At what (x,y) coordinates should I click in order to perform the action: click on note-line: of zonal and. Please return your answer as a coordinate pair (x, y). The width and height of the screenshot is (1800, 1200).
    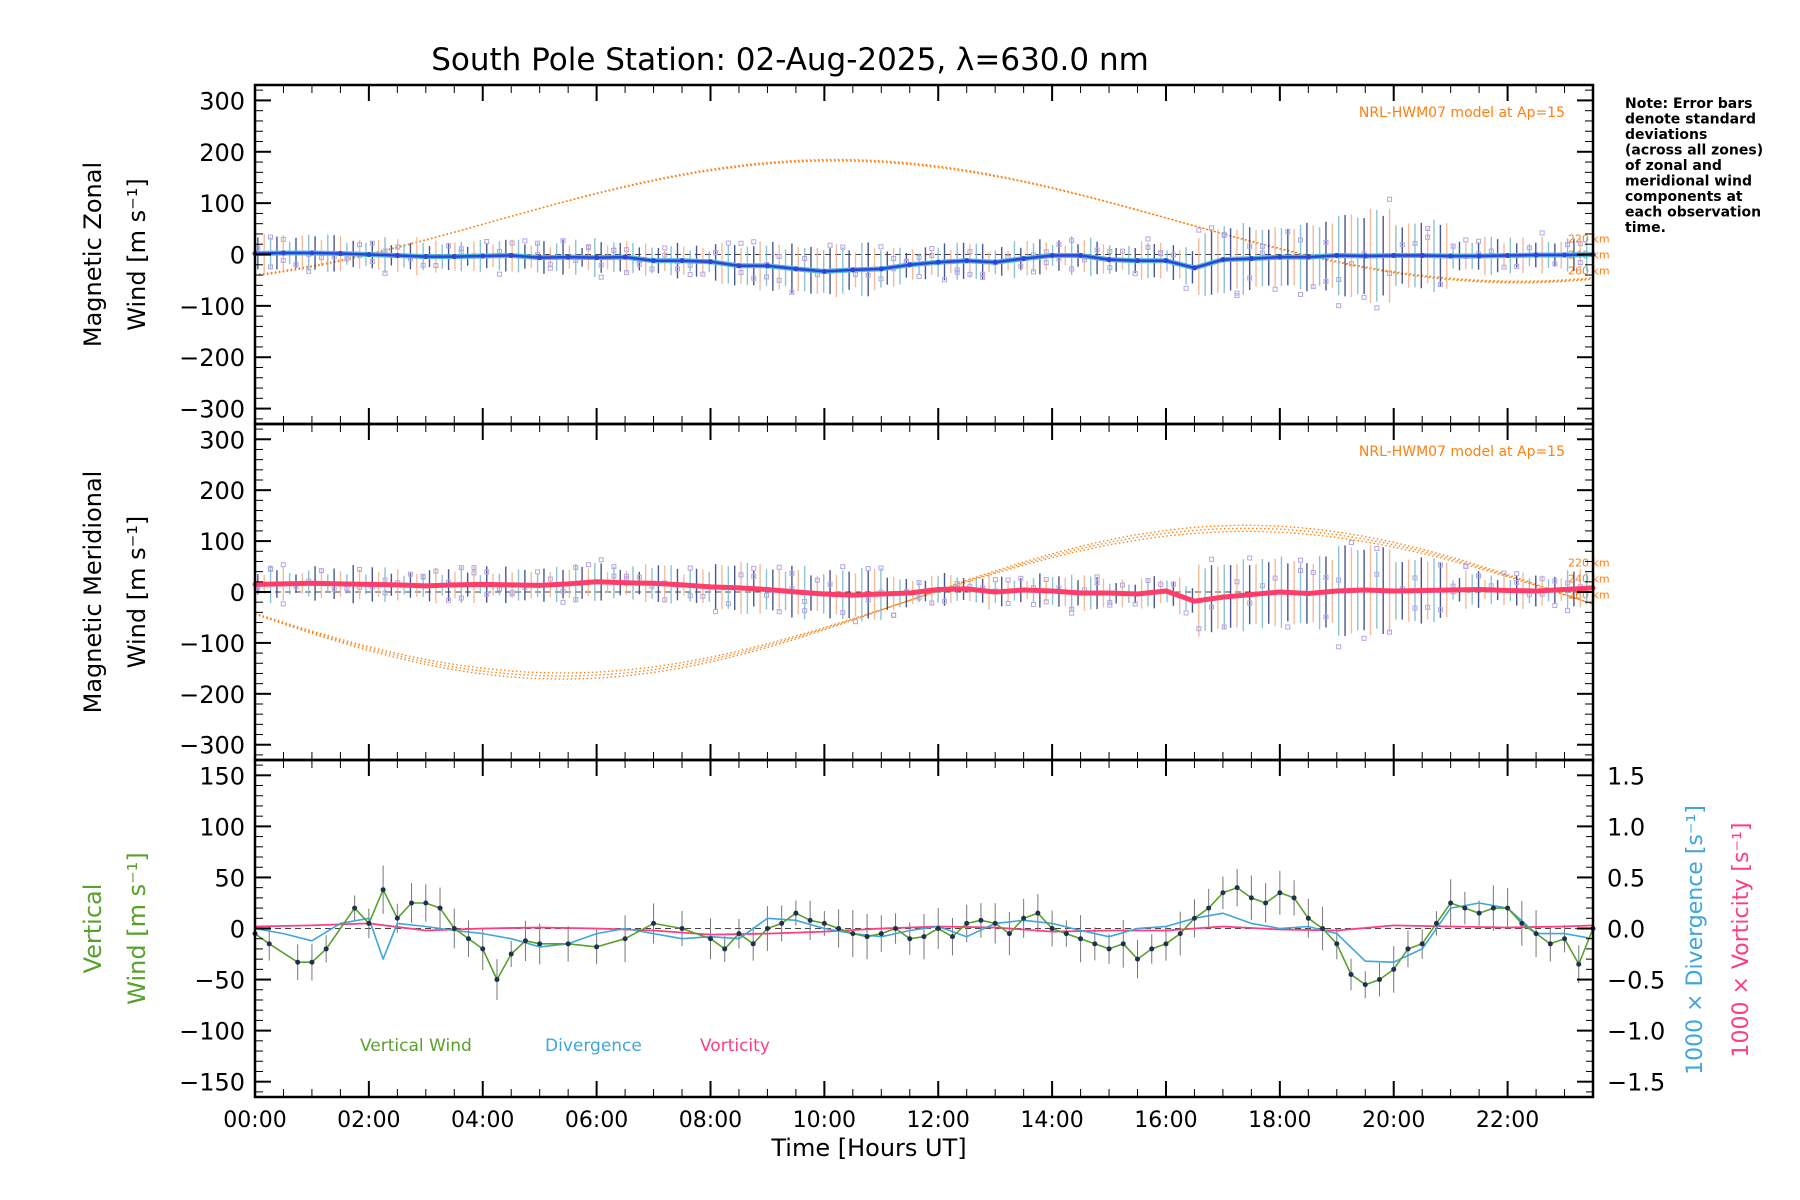
    Looking at the image, I should click on (1673, 166).